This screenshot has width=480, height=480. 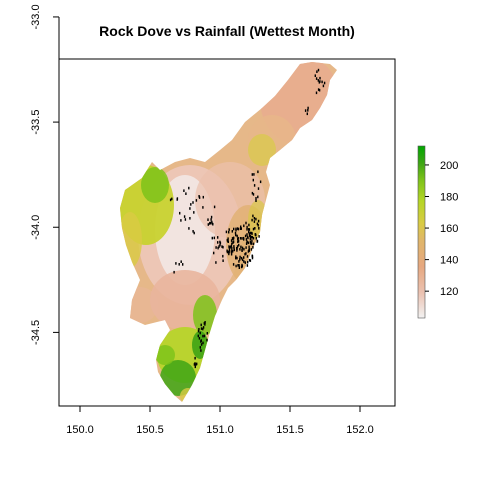 I want to click on legend-tick-label: 120, so click(x=449, y=292).